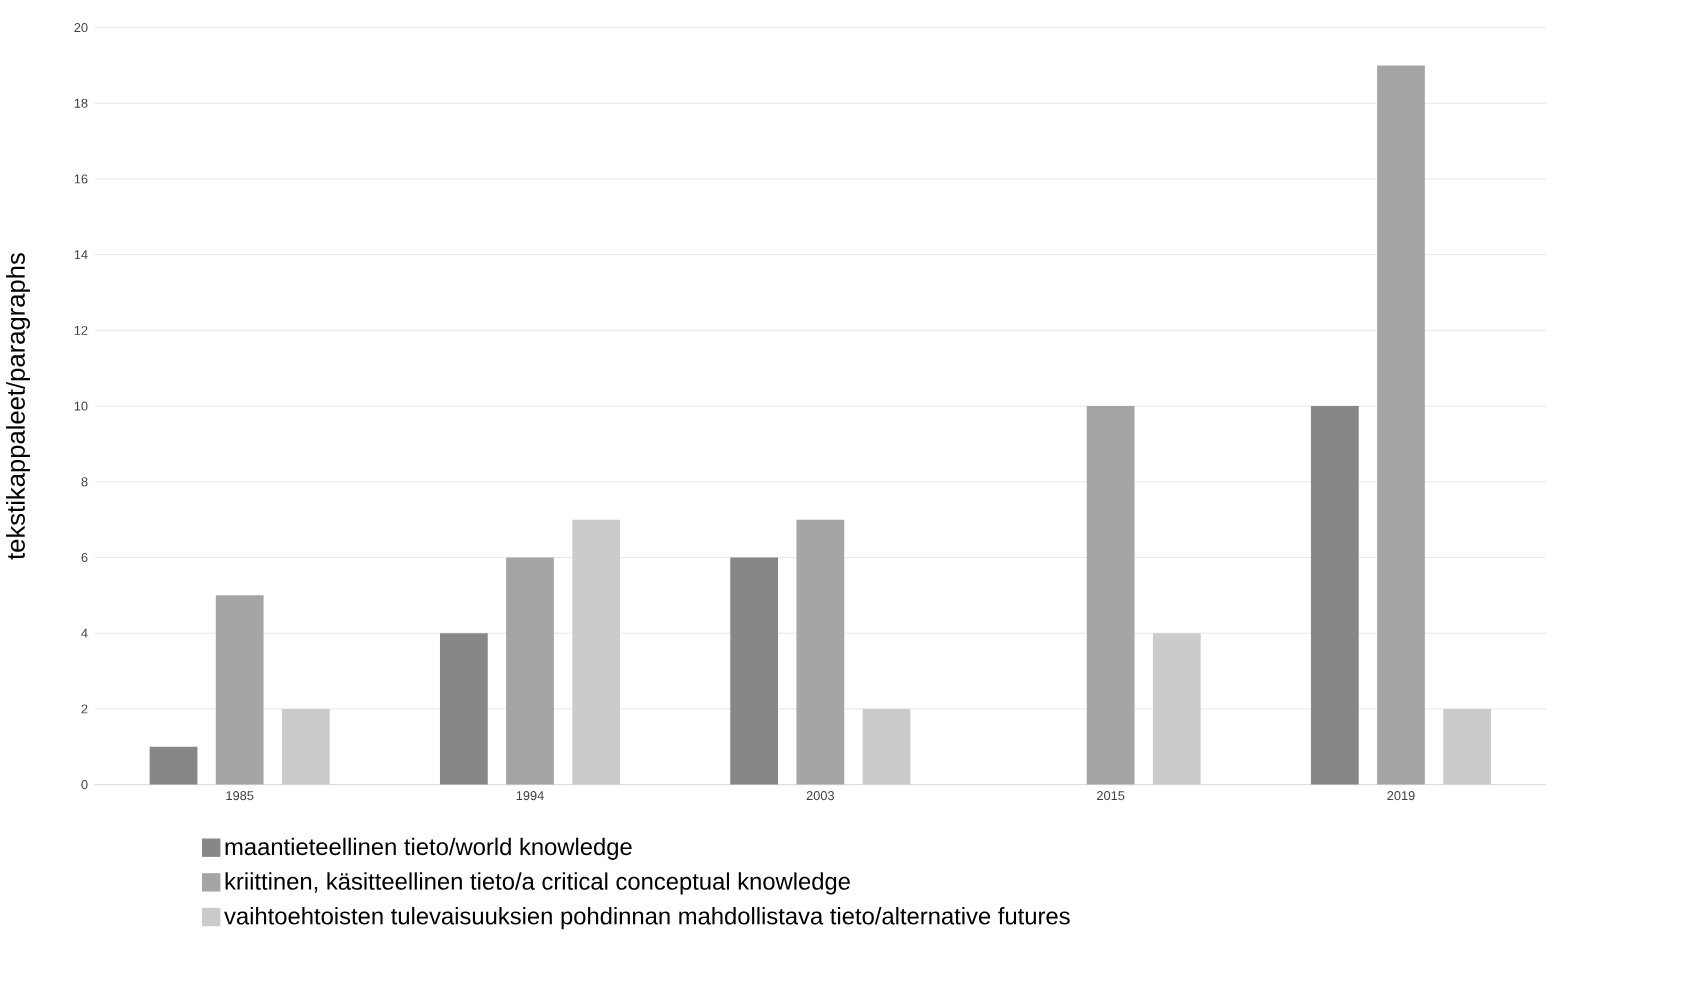  What do you see at coordinates (428, 848) in the screenshot?
I see `legend-label: maantieteellinen tieto/world knowledge` at bounding box center [428, 848].